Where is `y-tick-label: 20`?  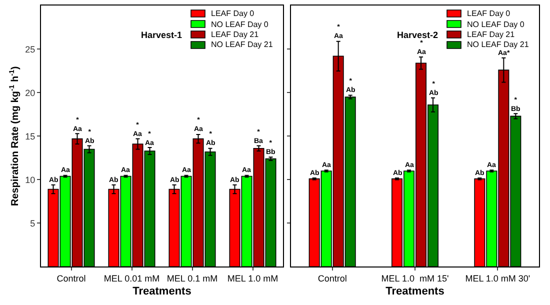
y-tick-label: 20 is located at coordinates (30, 93).